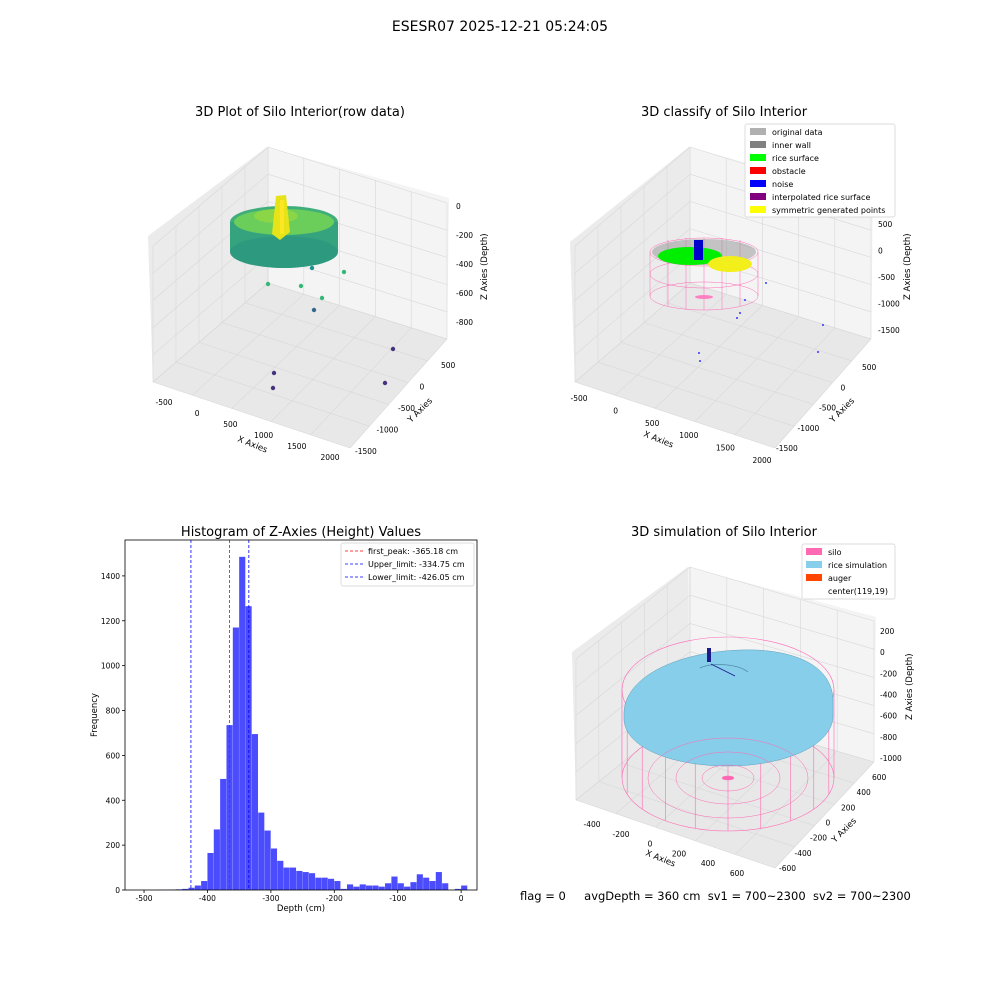  What do you see at coordinates (725, 448) in the screenshot?
I see `x-tick-label: 1500` at bounding box center [725, 448].